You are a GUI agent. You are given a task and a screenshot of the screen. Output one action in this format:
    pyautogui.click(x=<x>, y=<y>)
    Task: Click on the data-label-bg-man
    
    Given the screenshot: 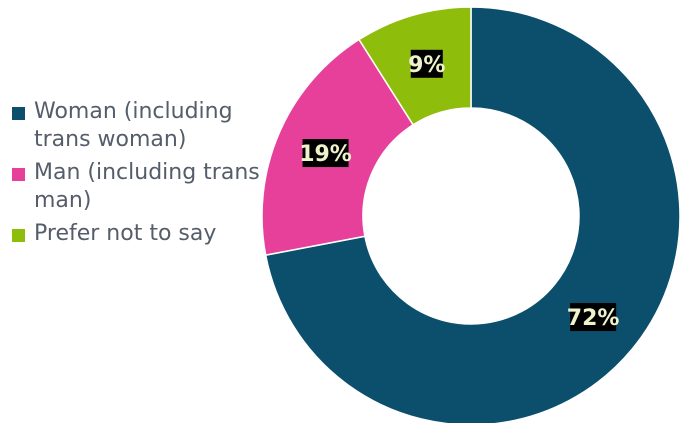 What is the action you would take?
    pyautogui.click(x=325, y=153)
    